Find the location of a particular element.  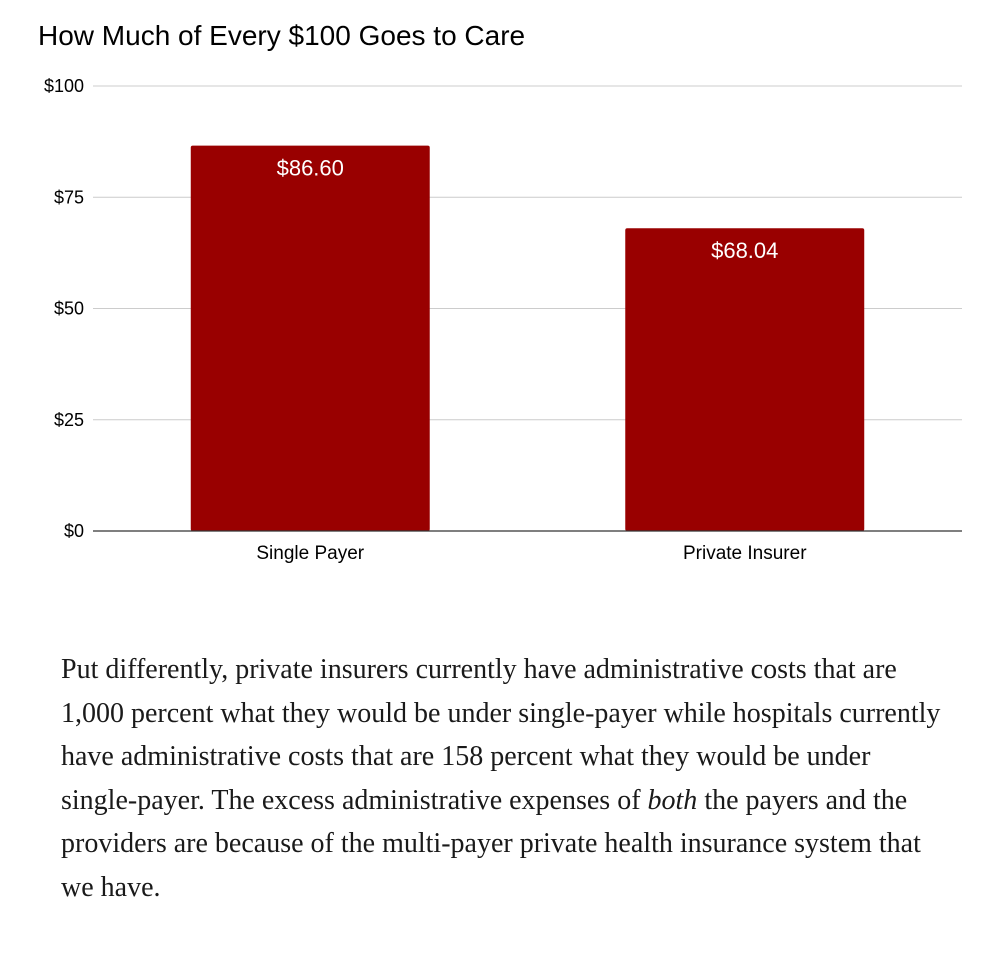

x-category-label: Private Insurer is located at coordinates (745, 553).